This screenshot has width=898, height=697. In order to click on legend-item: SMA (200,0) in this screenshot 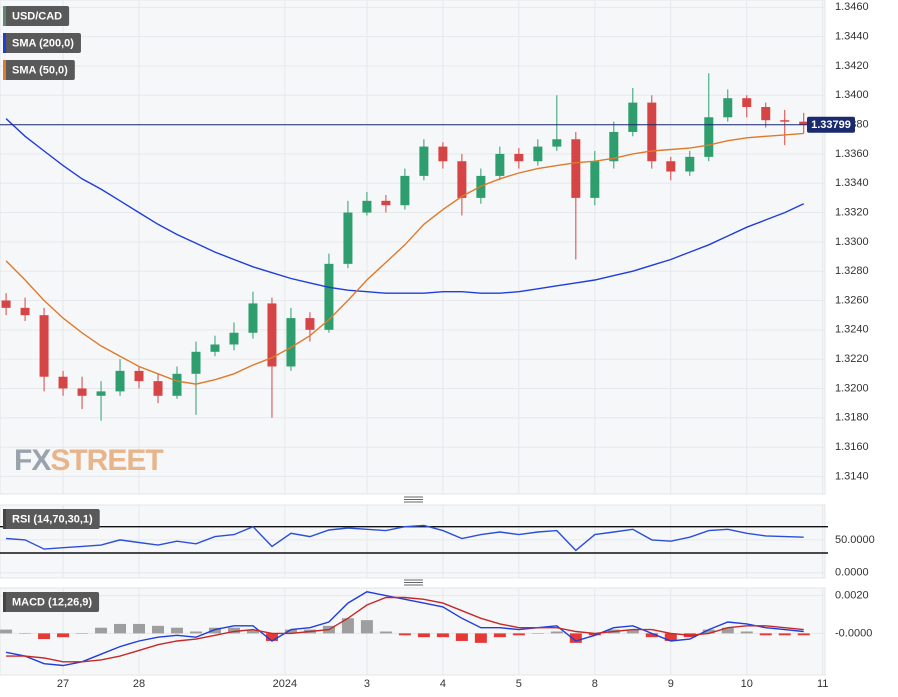, I will do `click(42, 43)`.